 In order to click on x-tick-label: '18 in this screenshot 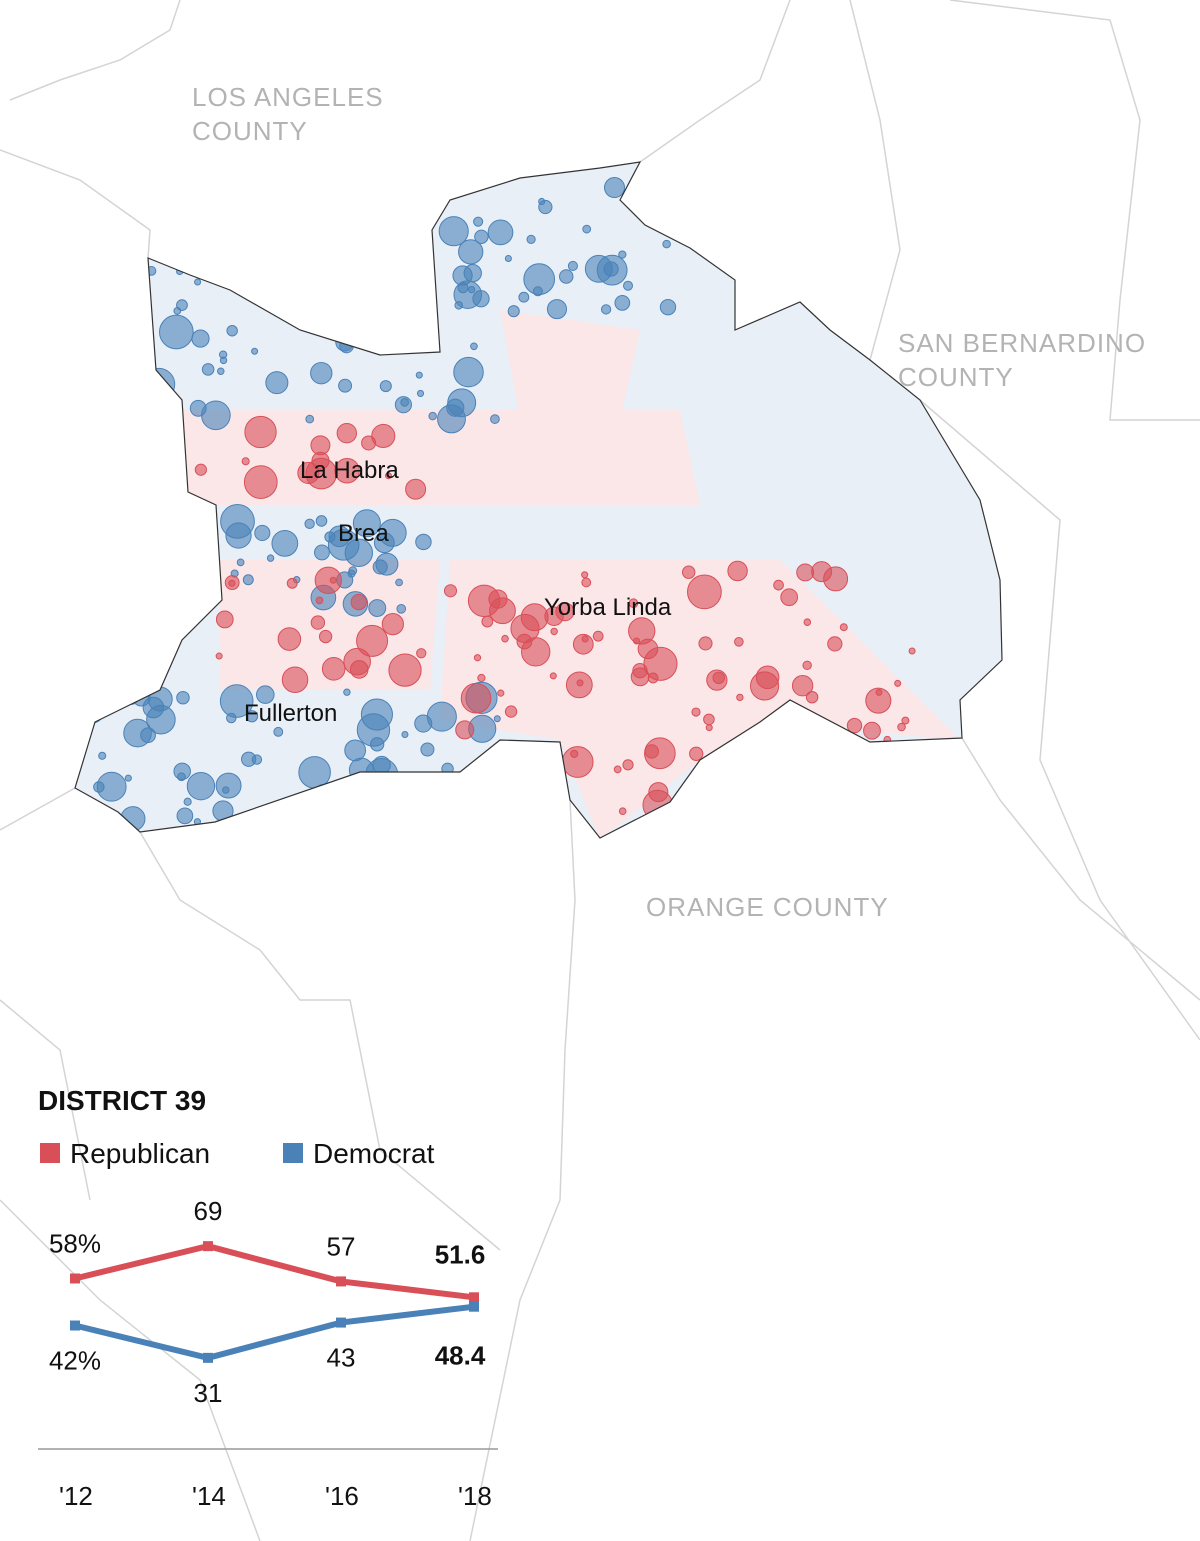, I will do `click(475, 1496)`.